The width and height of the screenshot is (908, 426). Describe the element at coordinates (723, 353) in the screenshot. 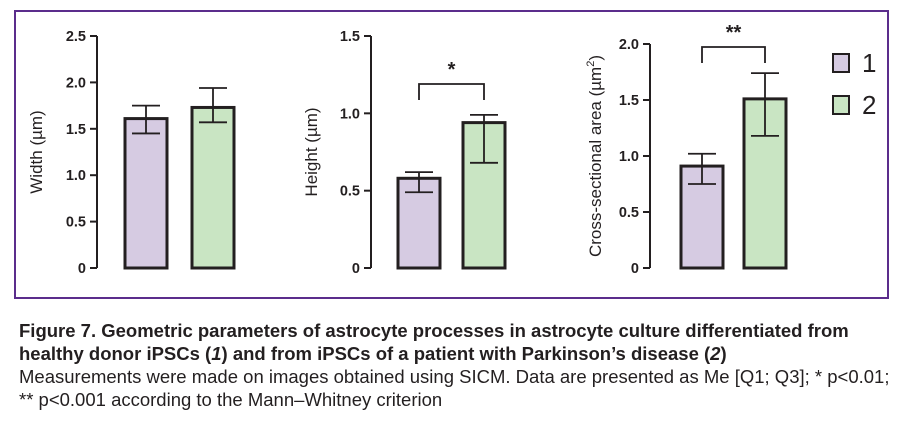

I see `caption-title-part: )` at that location.